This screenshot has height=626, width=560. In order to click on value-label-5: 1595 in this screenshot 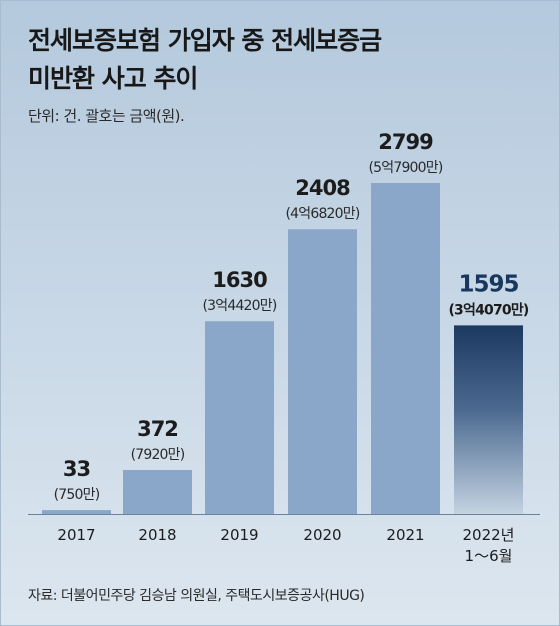, I will do `click(488, 284)`.